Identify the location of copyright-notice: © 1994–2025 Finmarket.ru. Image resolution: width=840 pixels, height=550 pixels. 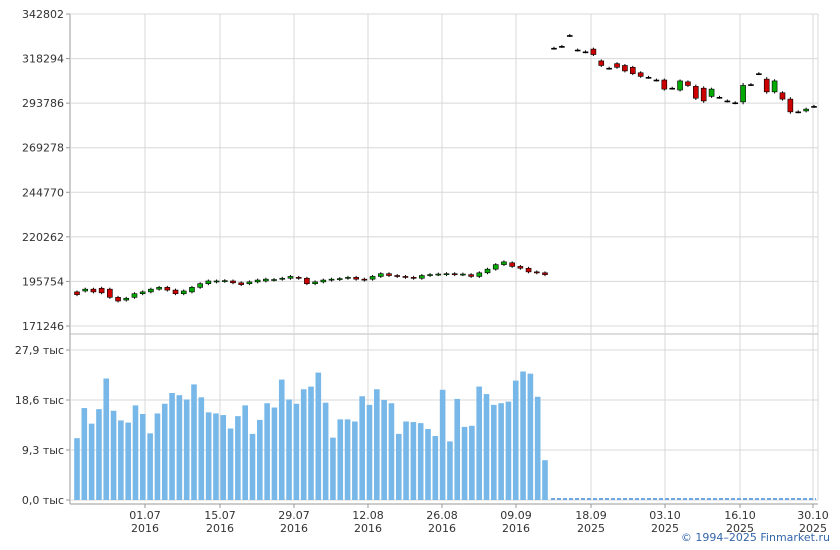
(755, 537).